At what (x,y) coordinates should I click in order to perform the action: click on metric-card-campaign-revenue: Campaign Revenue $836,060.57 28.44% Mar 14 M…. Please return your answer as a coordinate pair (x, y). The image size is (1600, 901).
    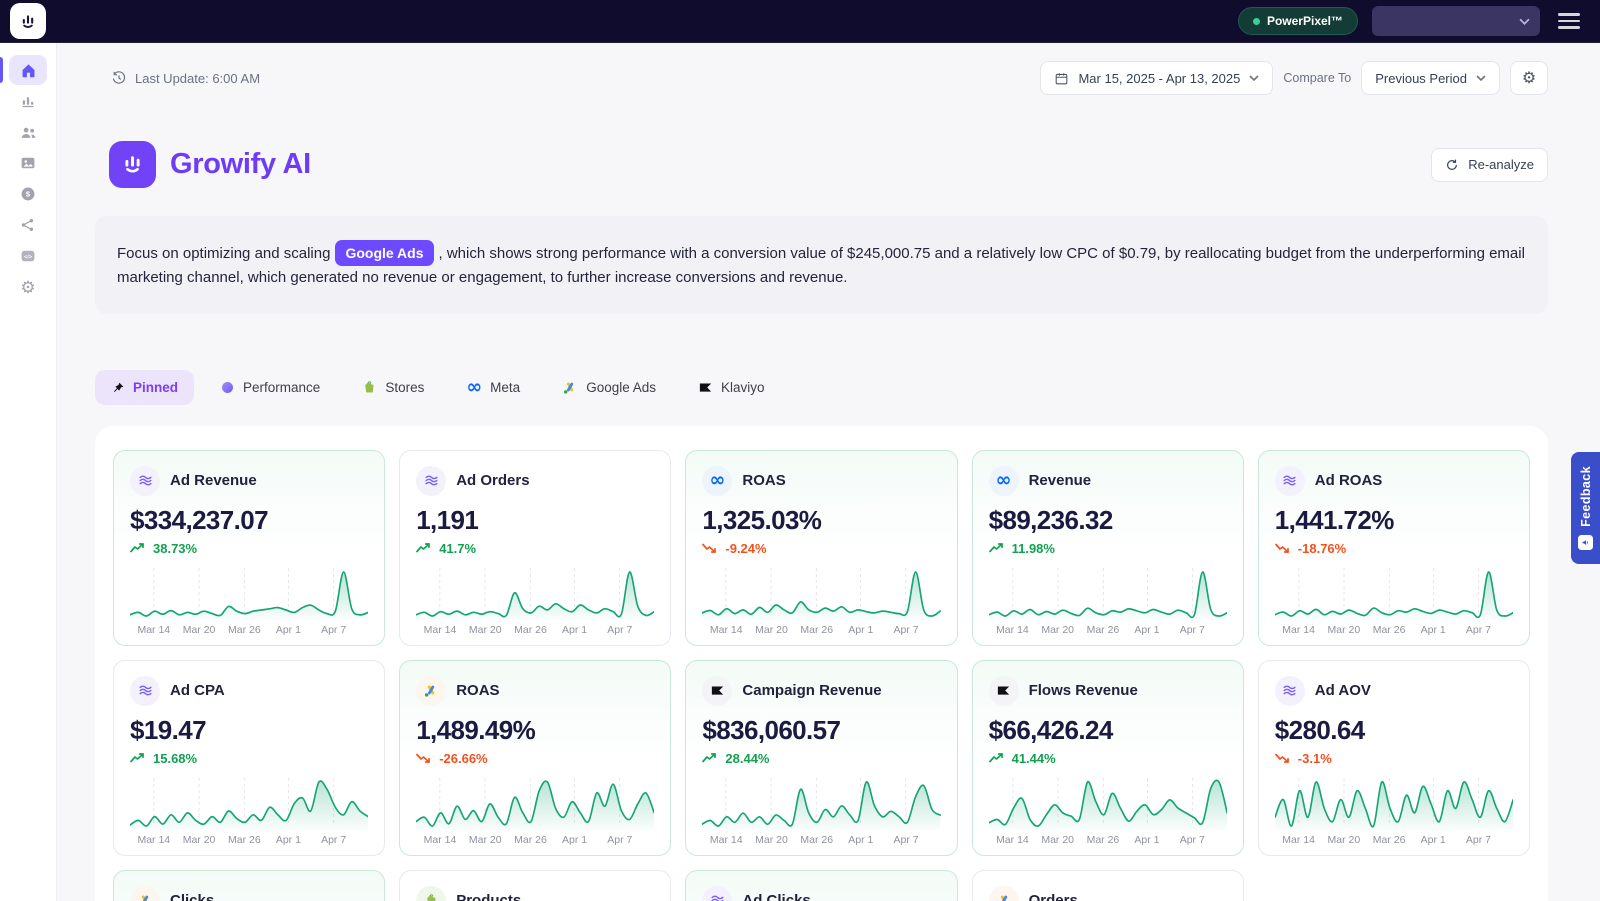
    Looking at the image, I should click on (821, 757).